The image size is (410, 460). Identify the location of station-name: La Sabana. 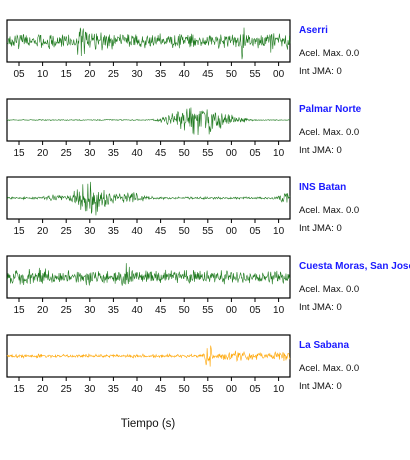
(324, 345).